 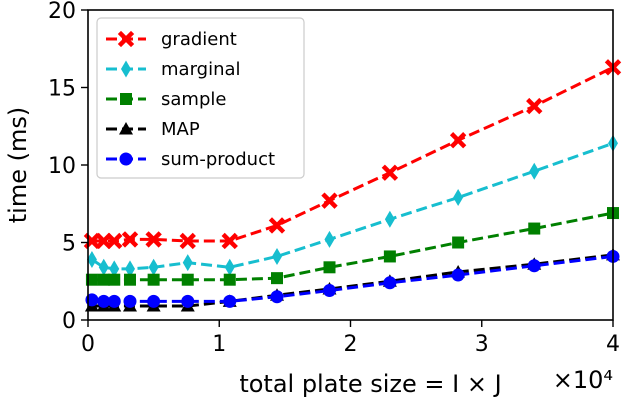 I want to click on legend: gradient marginal sample MAP sum-product, so click(x=200, y=98).